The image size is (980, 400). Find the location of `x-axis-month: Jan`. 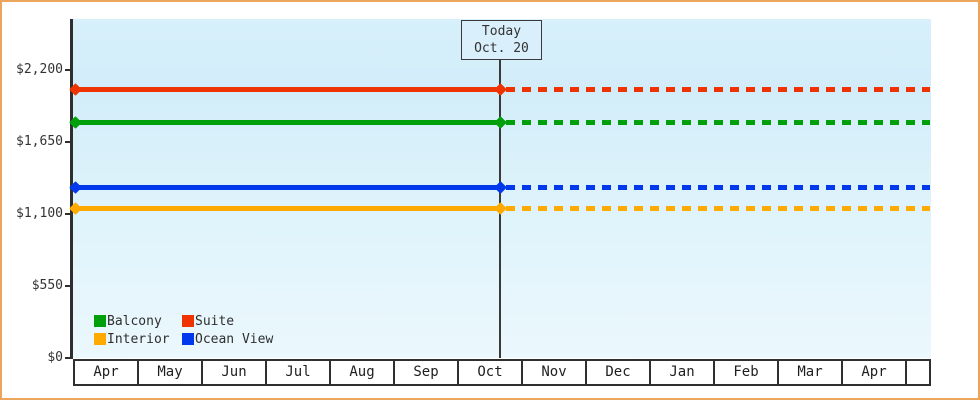

x-axis-month: Jan is located at coordinates (683, 372).